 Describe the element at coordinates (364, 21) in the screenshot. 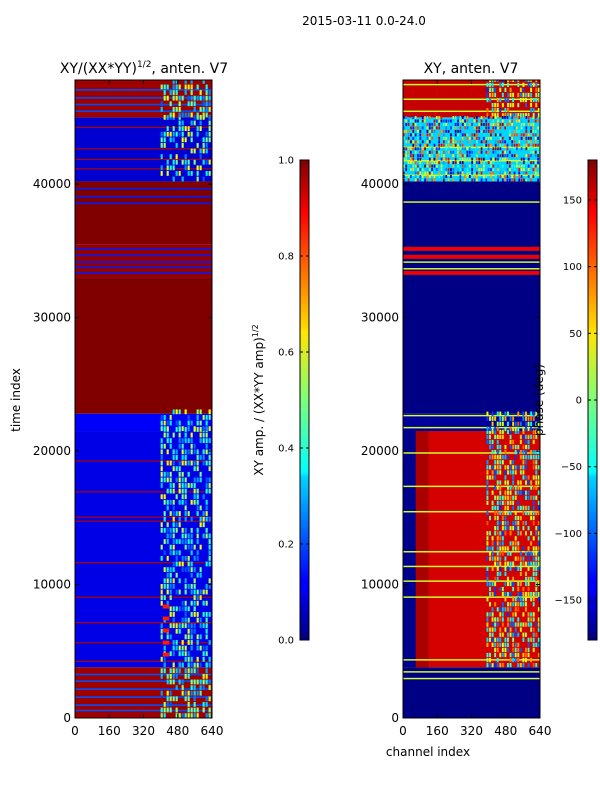

I see `figure-suptitle: 2015-03-11 0.0-24.0` at that location.